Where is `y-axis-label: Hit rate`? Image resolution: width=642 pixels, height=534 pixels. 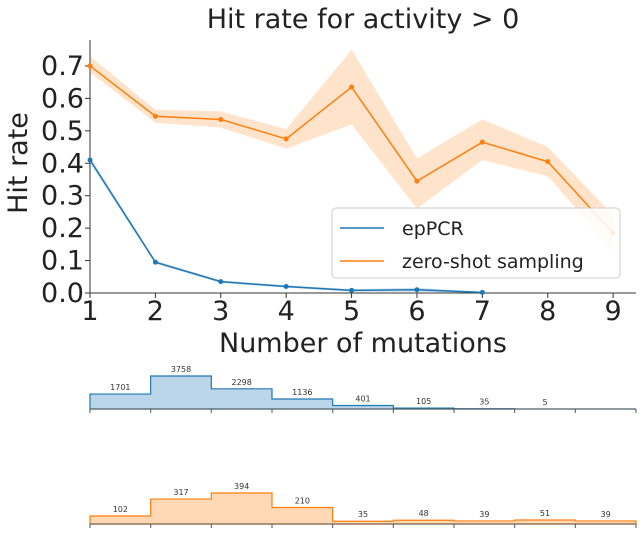 y-axis-label: Hit rate is located at coordinates (18, 163).